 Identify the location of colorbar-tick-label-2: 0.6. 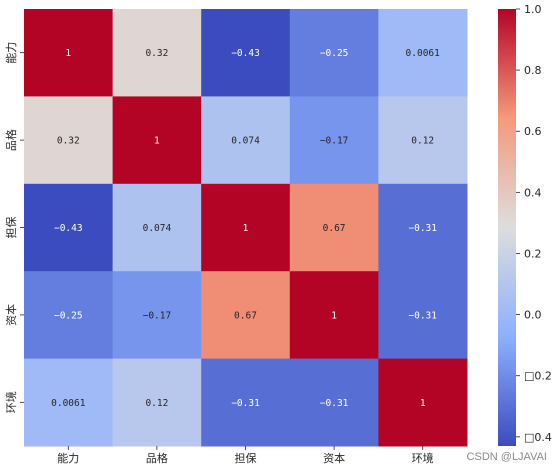
(533, 131).